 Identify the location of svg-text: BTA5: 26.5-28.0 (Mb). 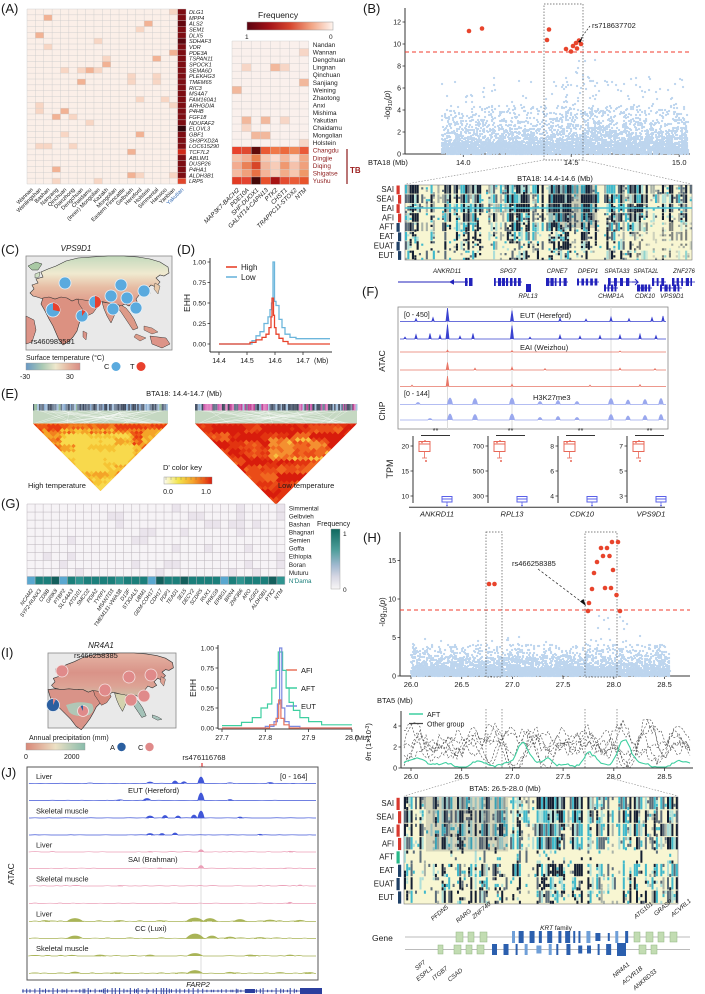
(505, 788).